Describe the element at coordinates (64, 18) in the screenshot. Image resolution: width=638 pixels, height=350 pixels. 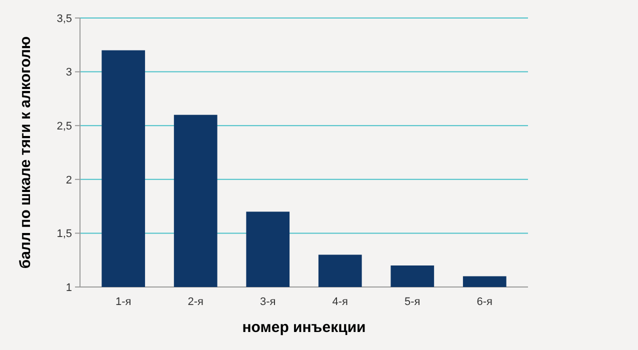
I see `y-tick-label: 3,5` at that location.